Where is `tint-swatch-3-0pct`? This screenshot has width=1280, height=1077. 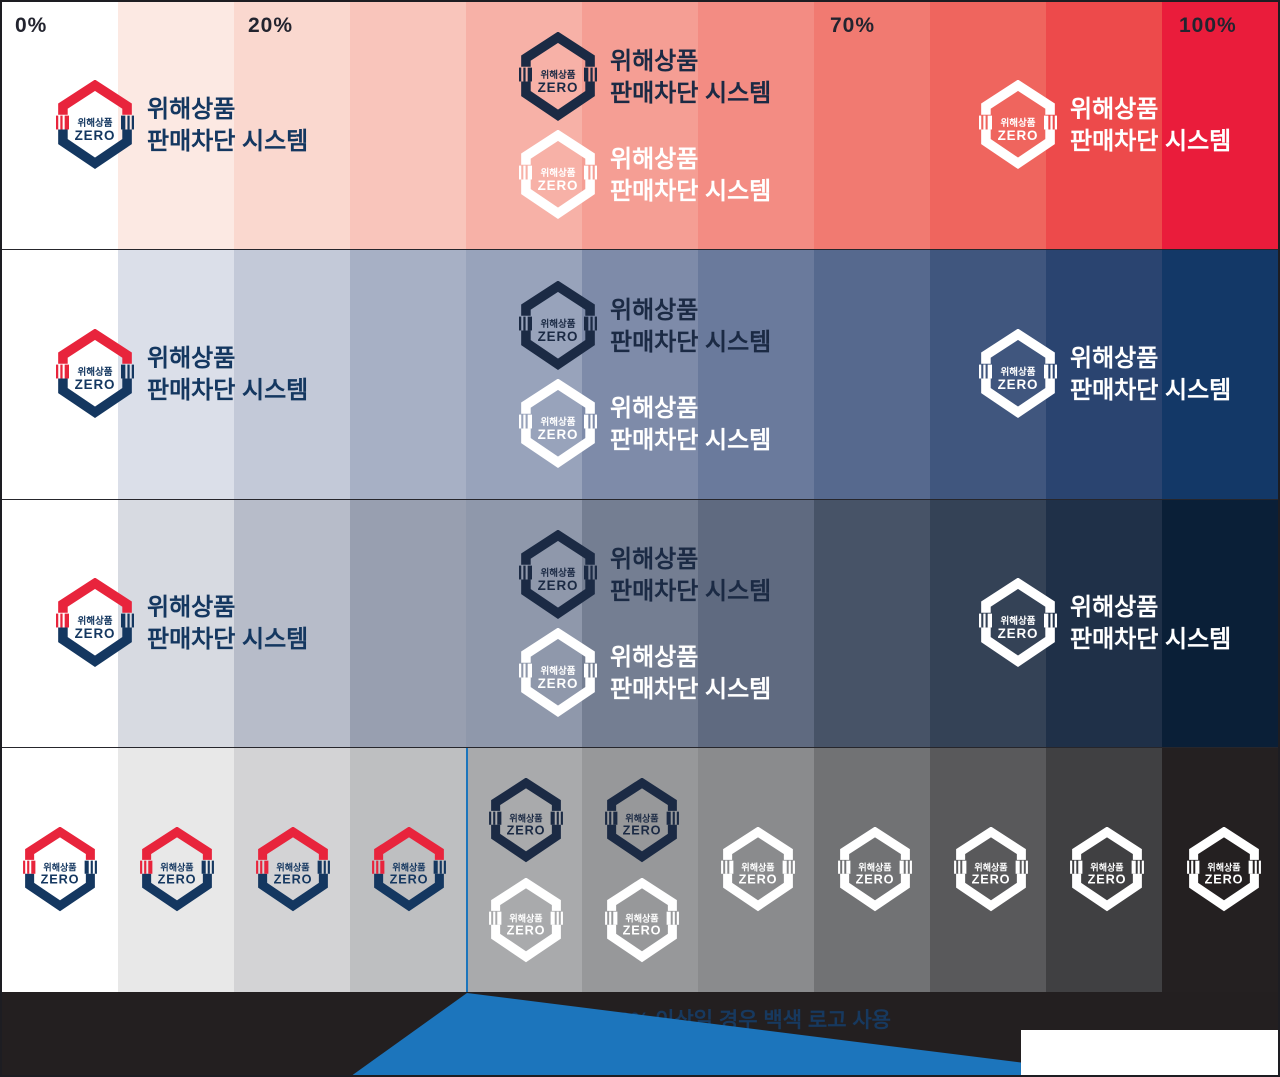
tint-swatch-3-0pct is located at coordinates (60, 870).